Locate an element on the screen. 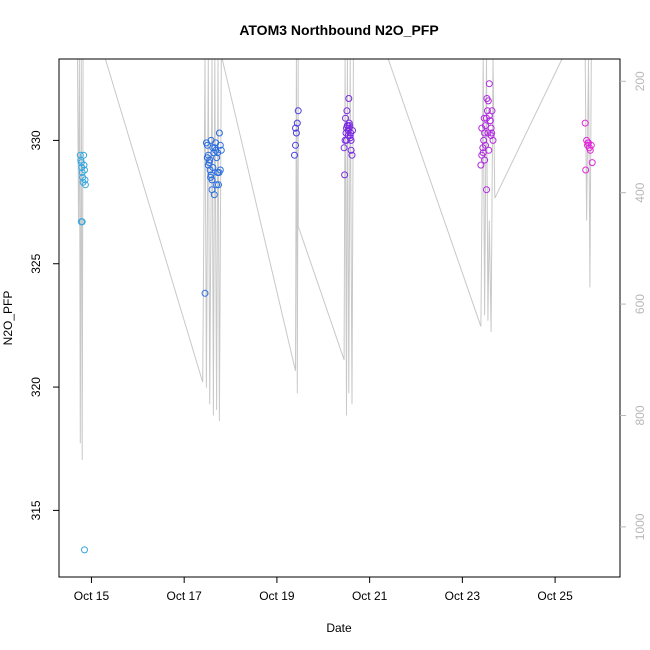  right-tick-label: 600 is located at coordinates (640, 304).